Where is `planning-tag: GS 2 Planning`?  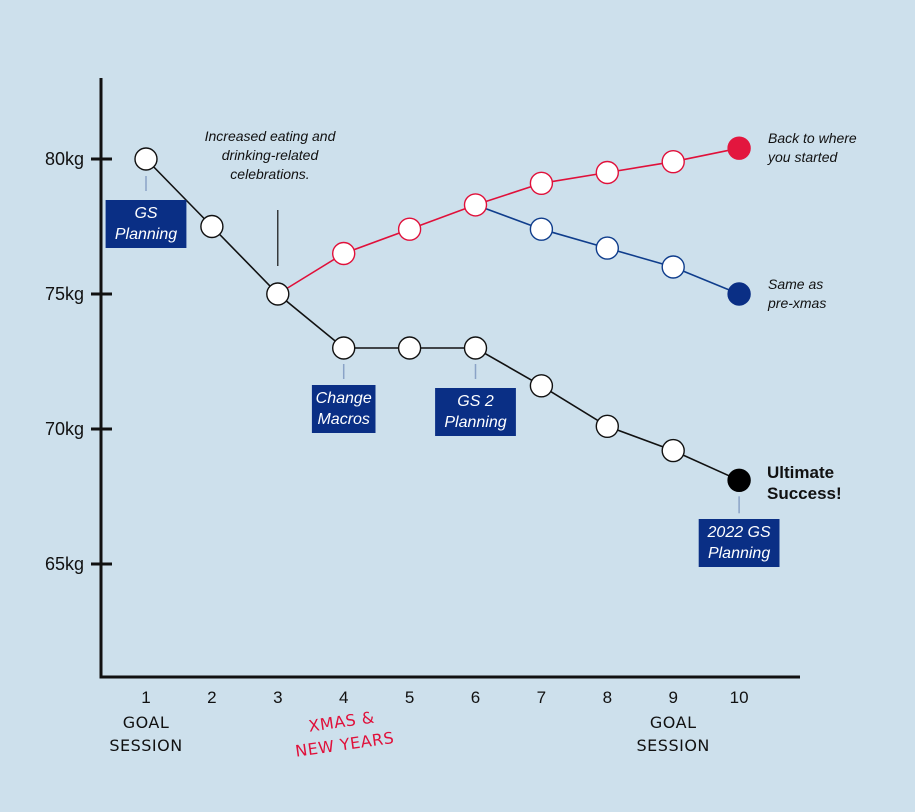 planning-tag: GS 2 Planning is located at coordinates (475, 412).